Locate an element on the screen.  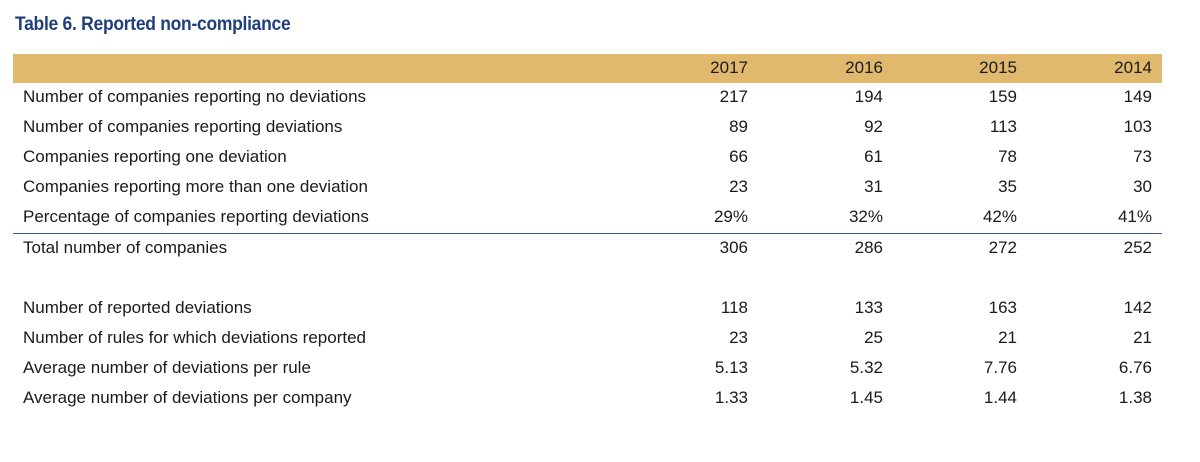
table-cell: 1.45 is located at coordinates (866, 397).